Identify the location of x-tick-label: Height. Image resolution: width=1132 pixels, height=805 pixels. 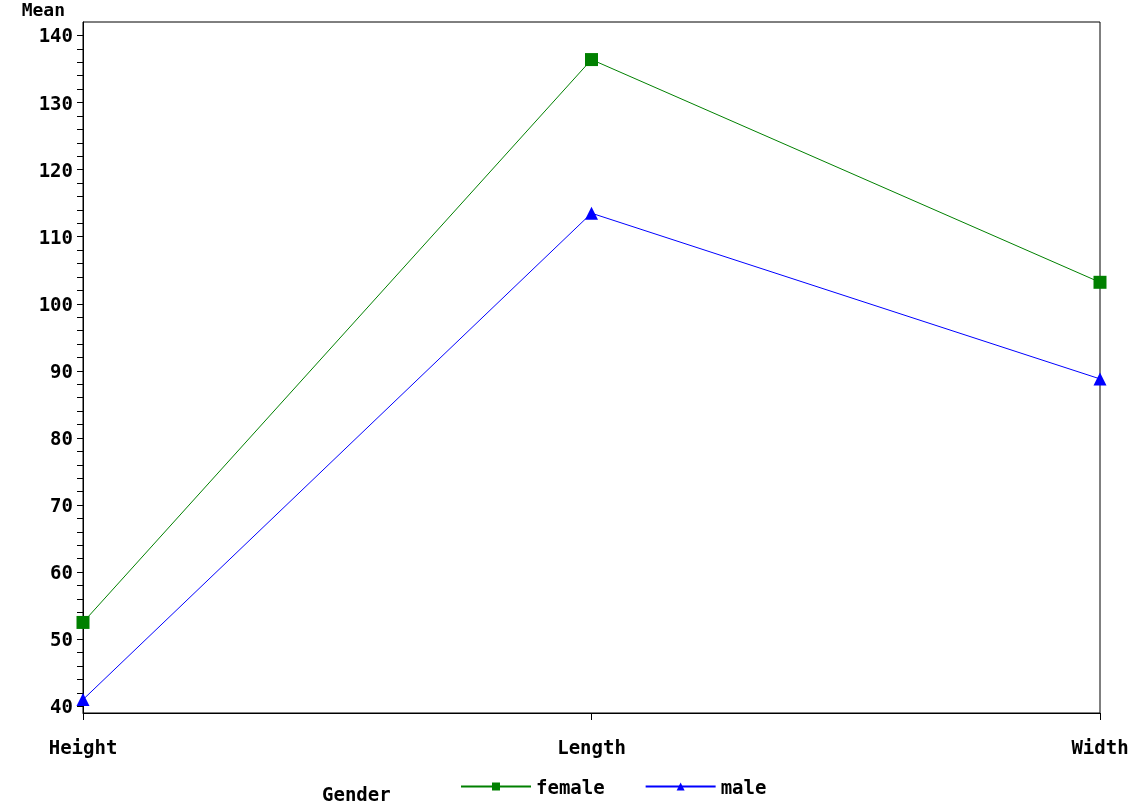
(83, 746).